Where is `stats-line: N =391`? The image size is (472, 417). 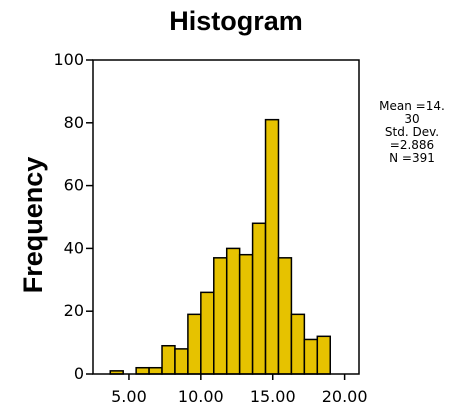 stats-line: N =391 is located at coordinates (412, 158).